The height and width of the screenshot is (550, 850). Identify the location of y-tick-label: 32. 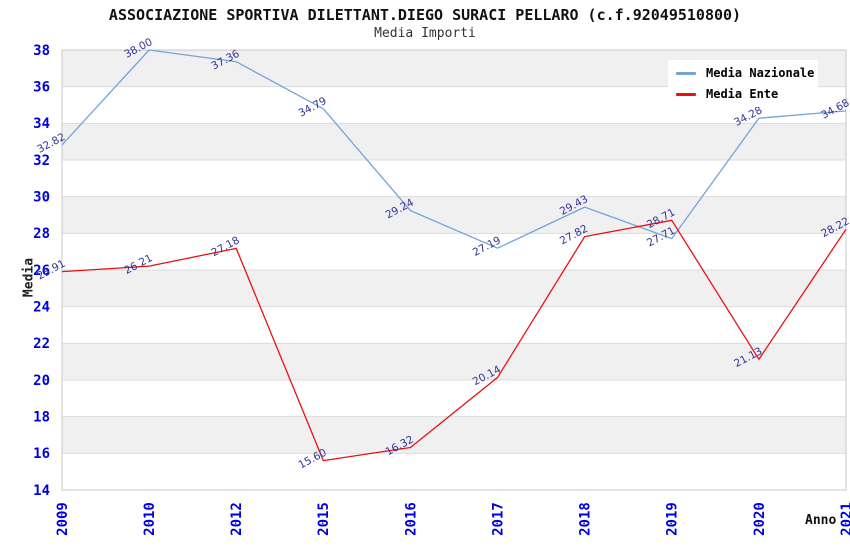
(41, 161).